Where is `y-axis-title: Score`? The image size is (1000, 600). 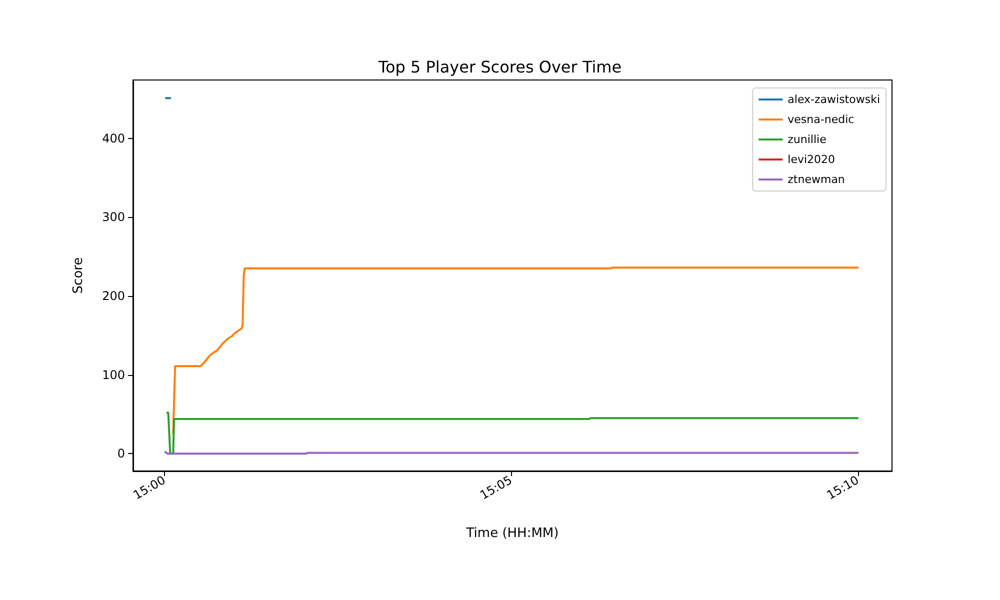 y-axis-title: Score is located at coordinates (78, 275).